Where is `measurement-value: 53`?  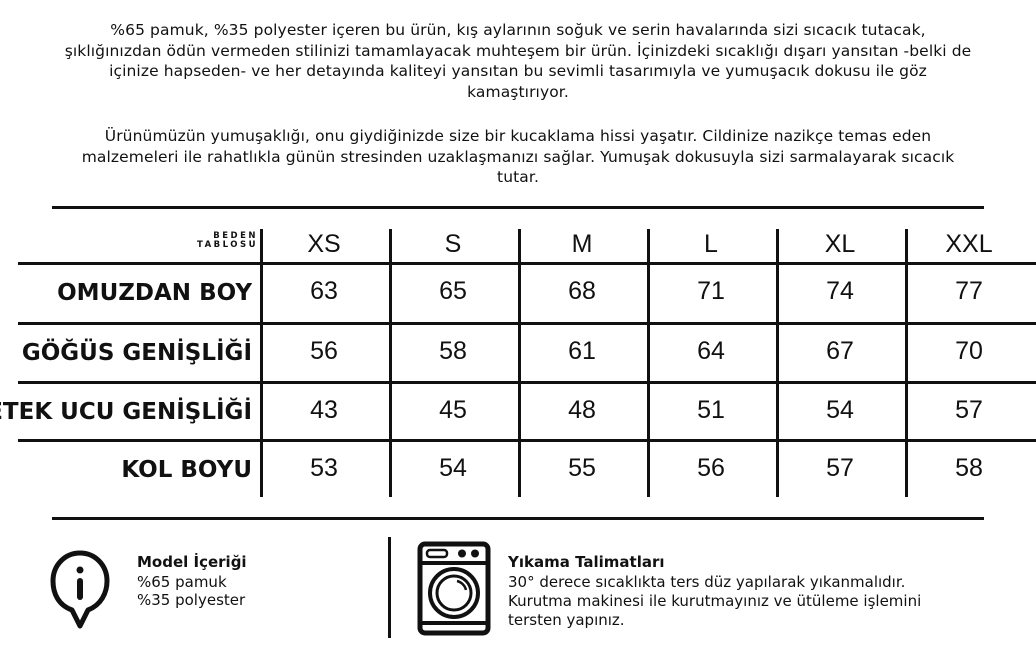
measurement-value: 53 is located at coordinates (324, 468).